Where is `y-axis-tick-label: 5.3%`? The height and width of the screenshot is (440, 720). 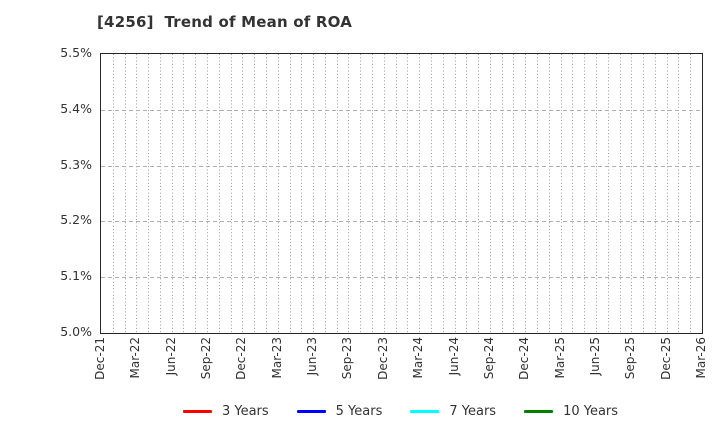 y-axis-tick-label: 5.3% is located at coordinates (76, 164).